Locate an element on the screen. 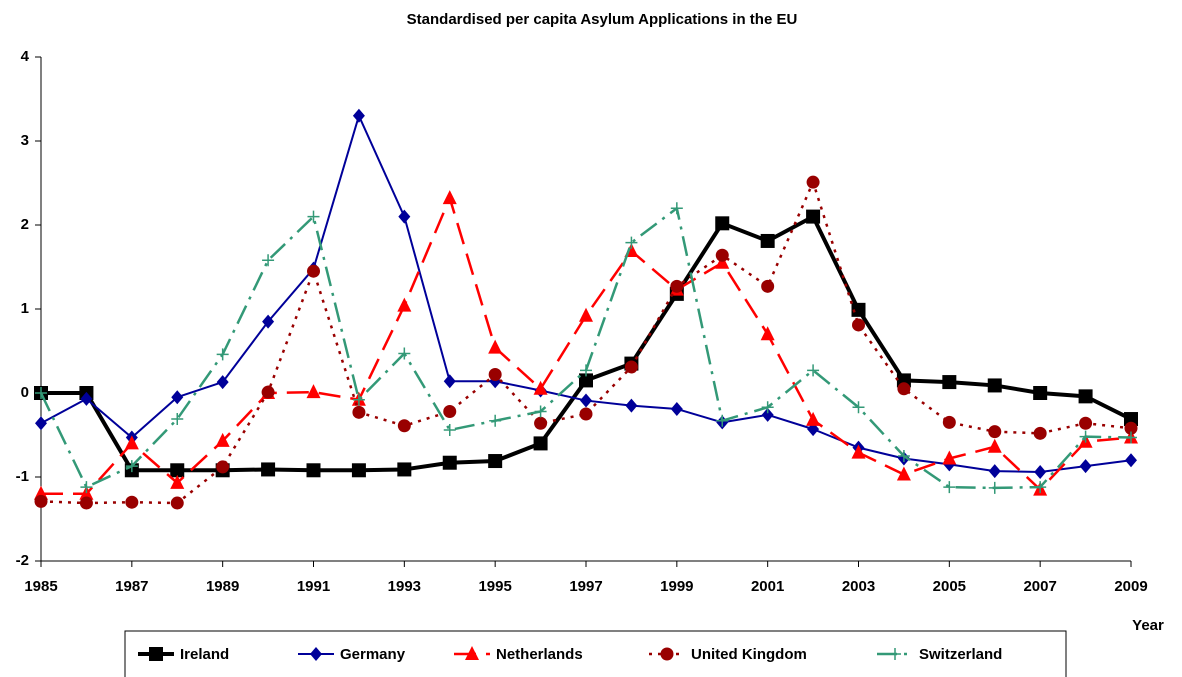 This screenshot has height=677, width=1182. legend-box is located at coordinates (595, 653).